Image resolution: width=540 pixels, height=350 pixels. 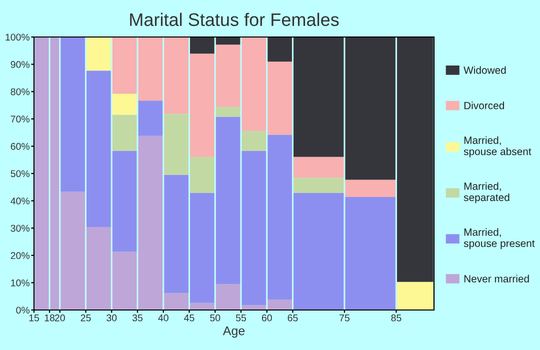 I want to click on x-tick-label: 50, so click(x=215, y=318).